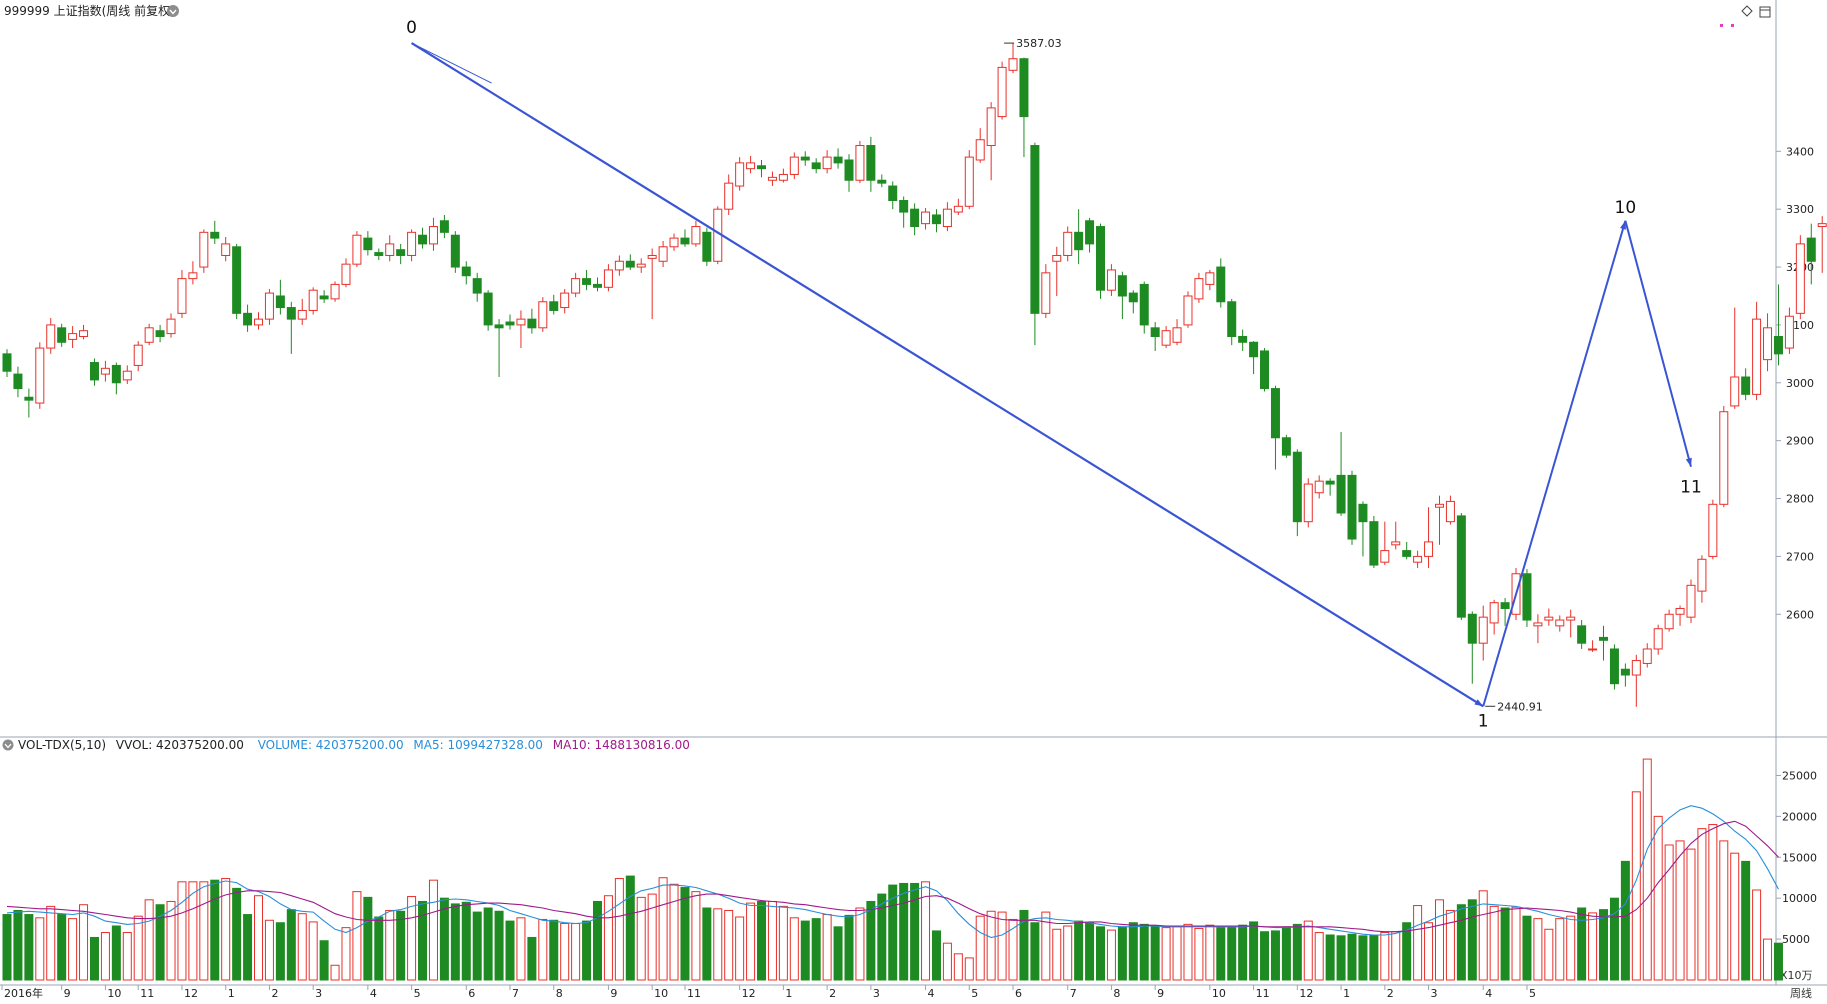 This screenshot has width=1827, height=1004. I want to click on volume-settings-icon, so click(8, 745).